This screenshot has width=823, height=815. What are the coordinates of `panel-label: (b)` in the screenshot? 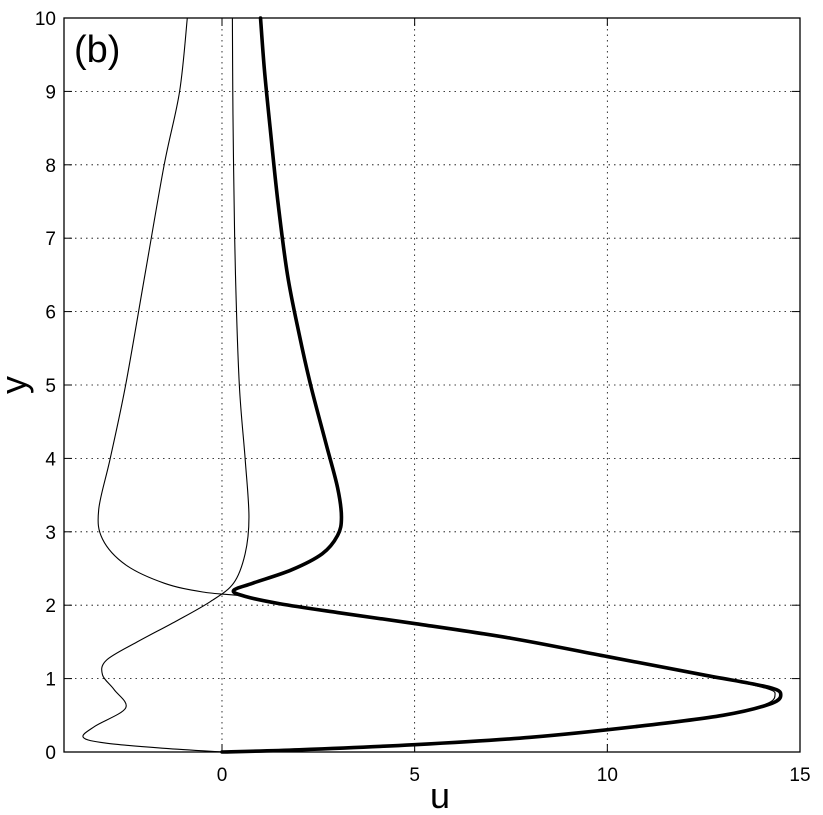 It's located at (97, 50).